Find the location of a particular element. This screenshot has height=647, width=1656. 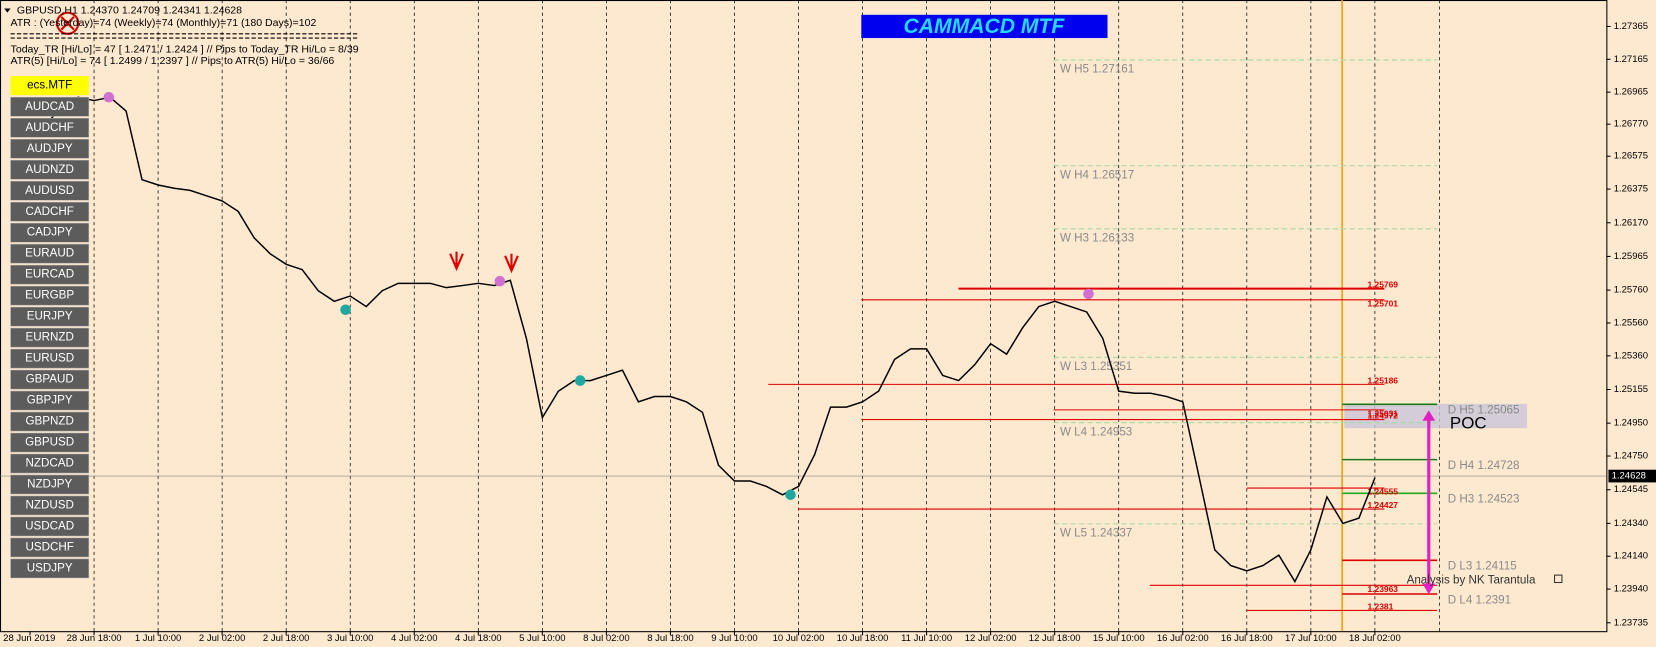

symbol-button-label: EURAUD is located at coordinates (49, 253).